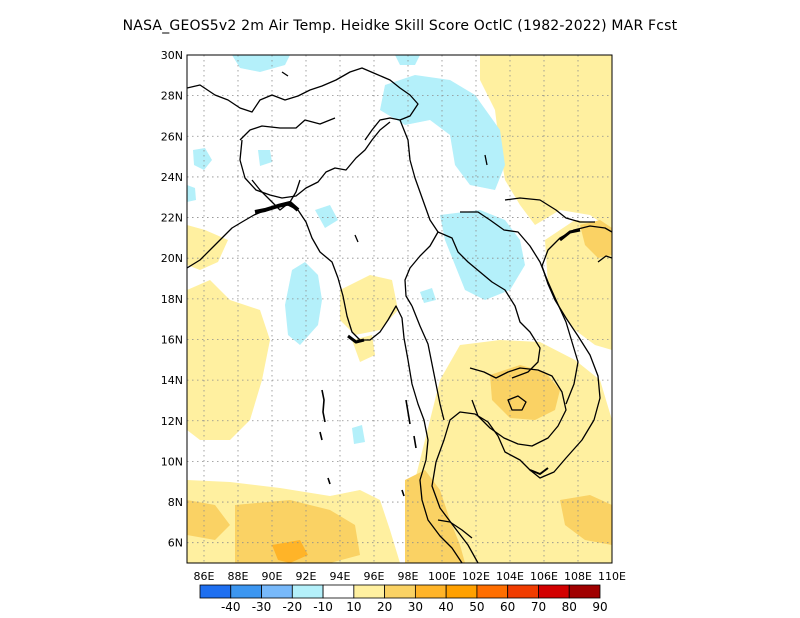  I want to click on fill-region-gold-cambodia, so click(525, 392).